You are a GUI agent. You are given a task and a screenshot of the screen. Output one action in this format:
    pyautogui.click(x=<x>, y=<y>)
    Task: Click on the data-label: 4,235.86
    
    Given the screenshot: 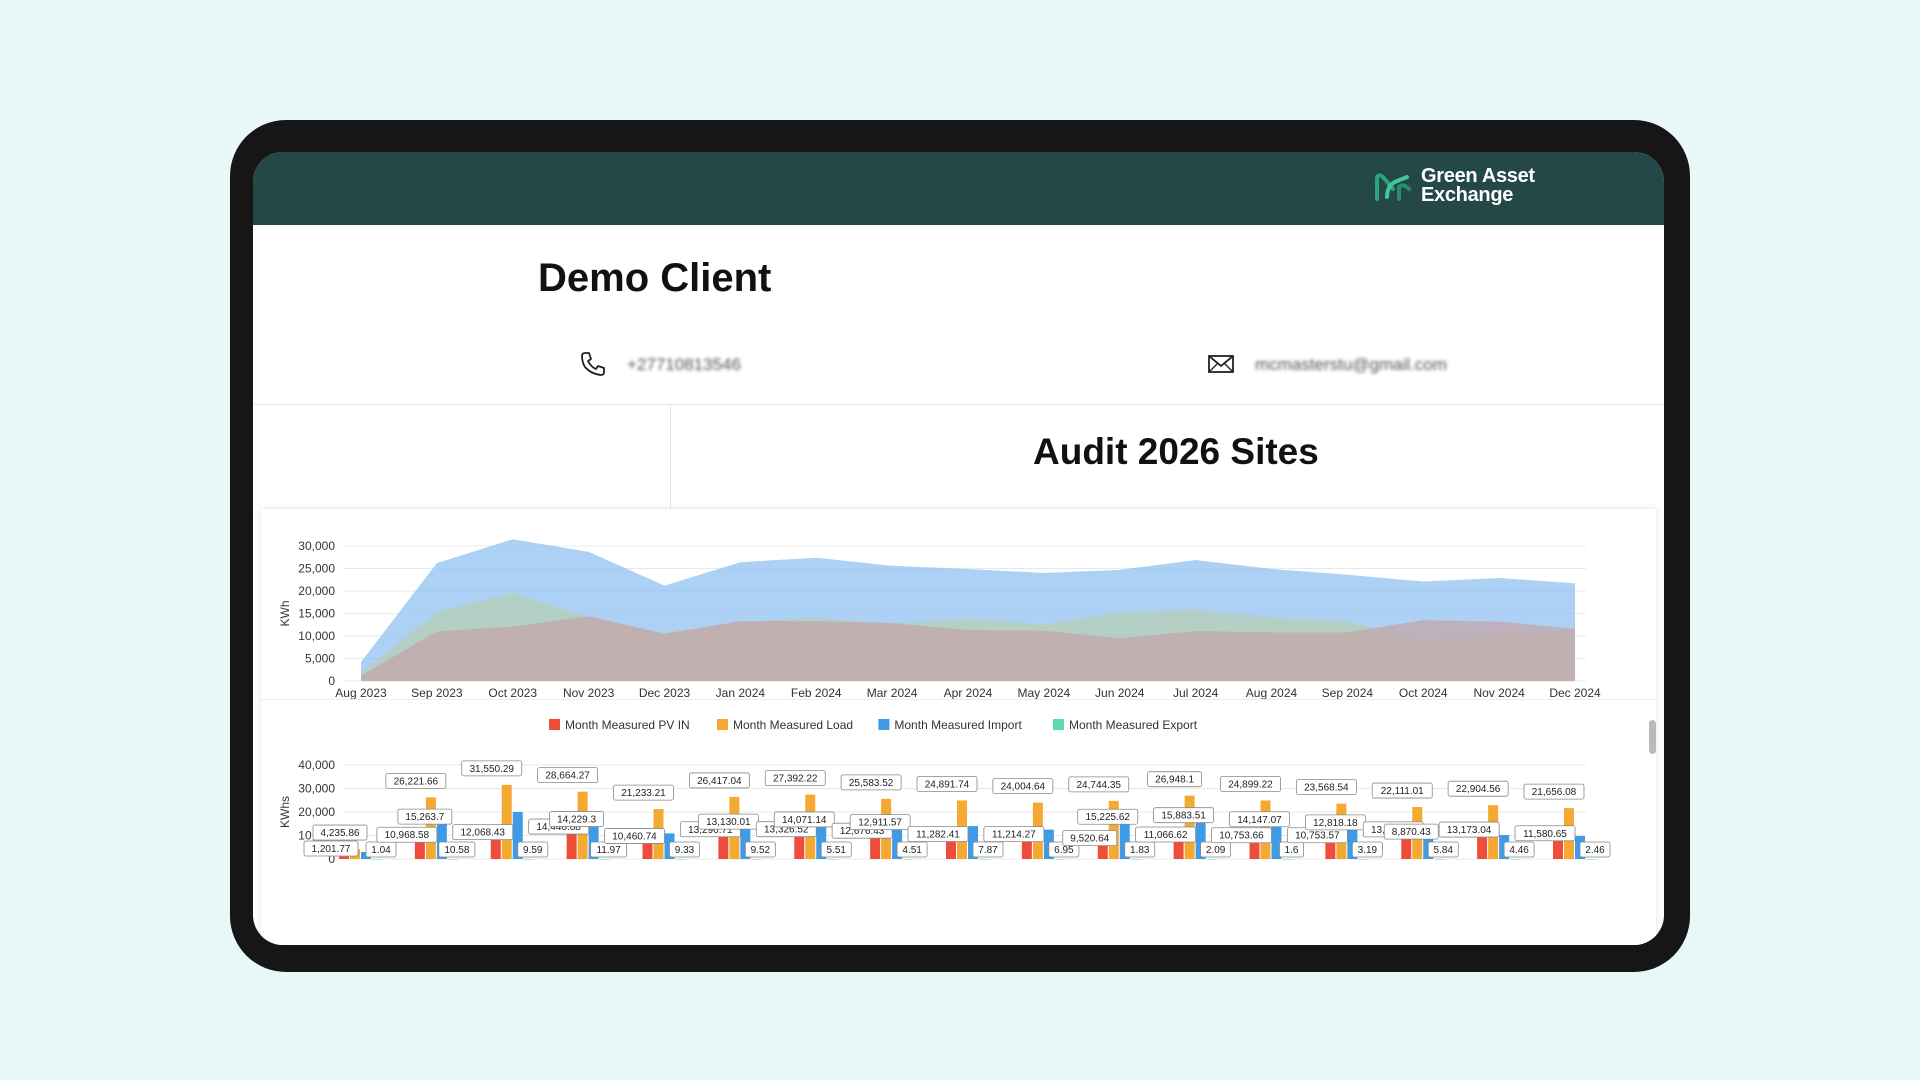 What is the action you would take?
    pyautogui.click(x=340, y=833)
    